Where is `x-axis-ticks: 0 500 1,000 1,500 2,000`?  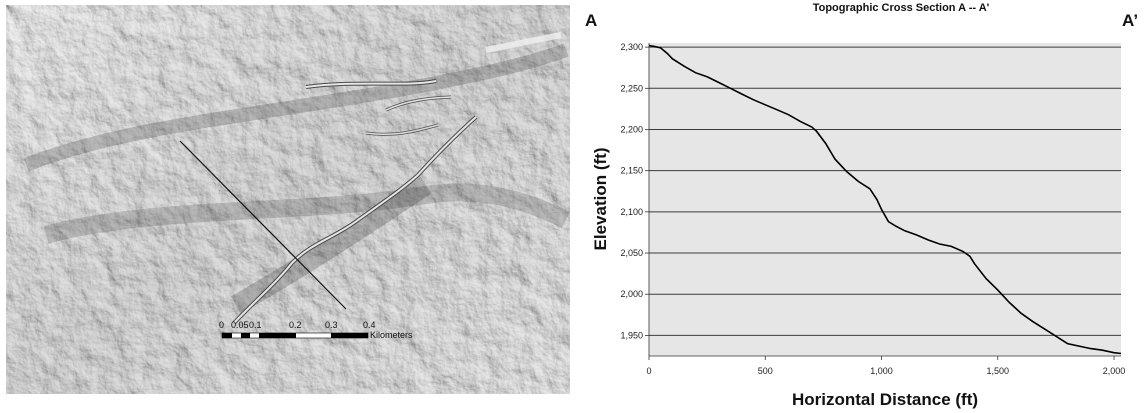
x-axis-ticks: 0 500 1,000 1,500 2,000 is located at coordinates (885, 366).